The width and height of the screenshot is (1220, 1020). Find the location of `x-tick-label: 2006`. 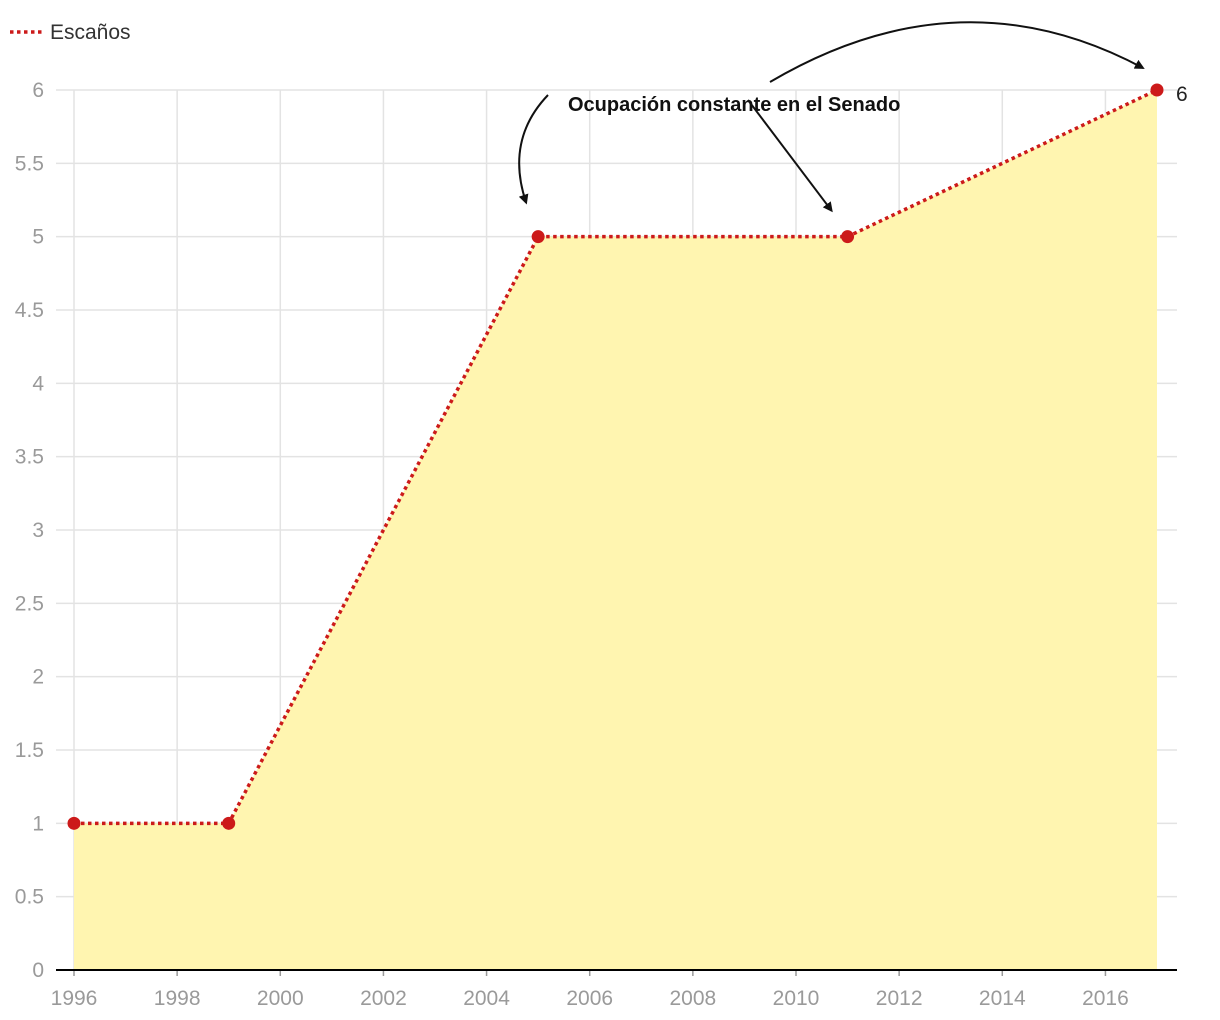

x-tick-label: 2006 is located at coordinates (589, 998).